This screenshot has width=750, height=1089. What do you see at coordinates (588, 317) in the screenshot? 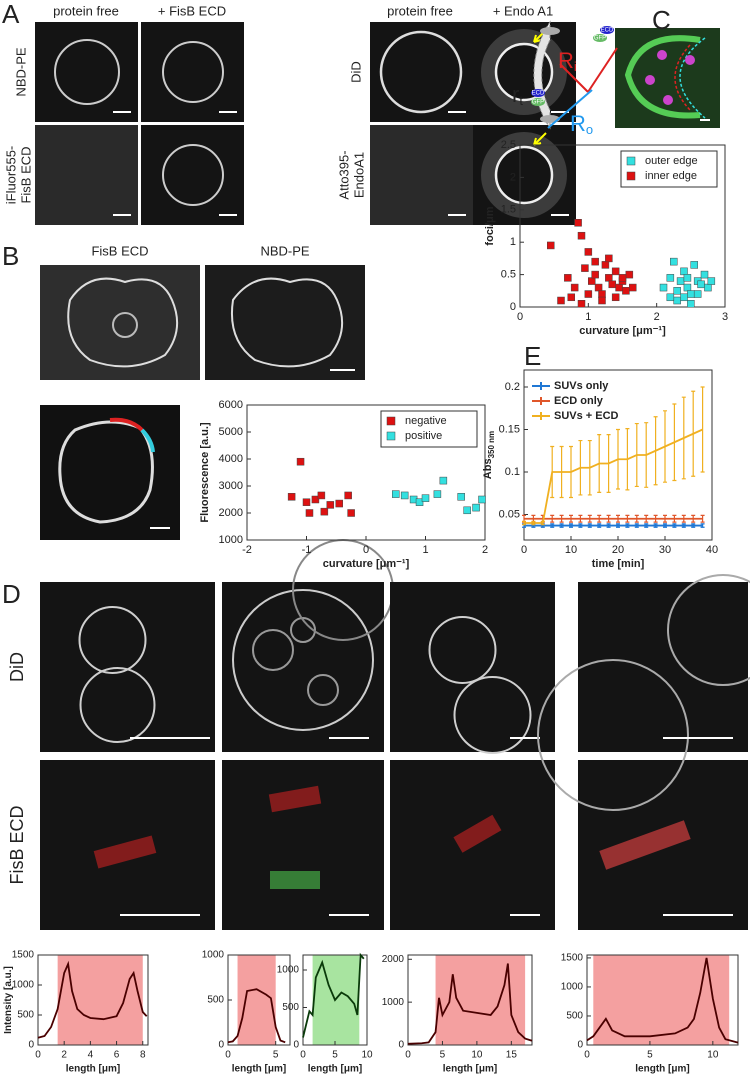
I see `x-tick-label: 1` at bounding box center [588, 317].